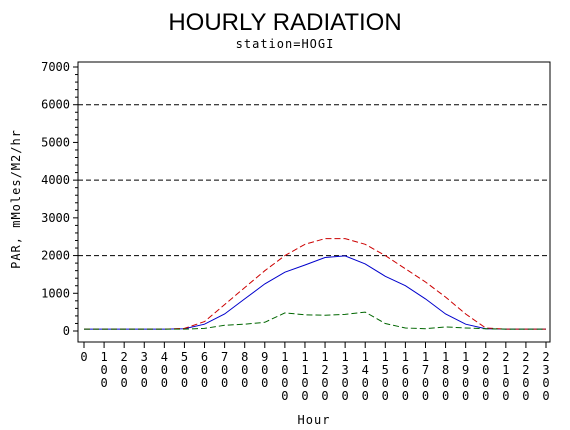  Describe the element at coordinates (314, 420) in the screenshot. I see `x-axis-label: Hour` at that location.